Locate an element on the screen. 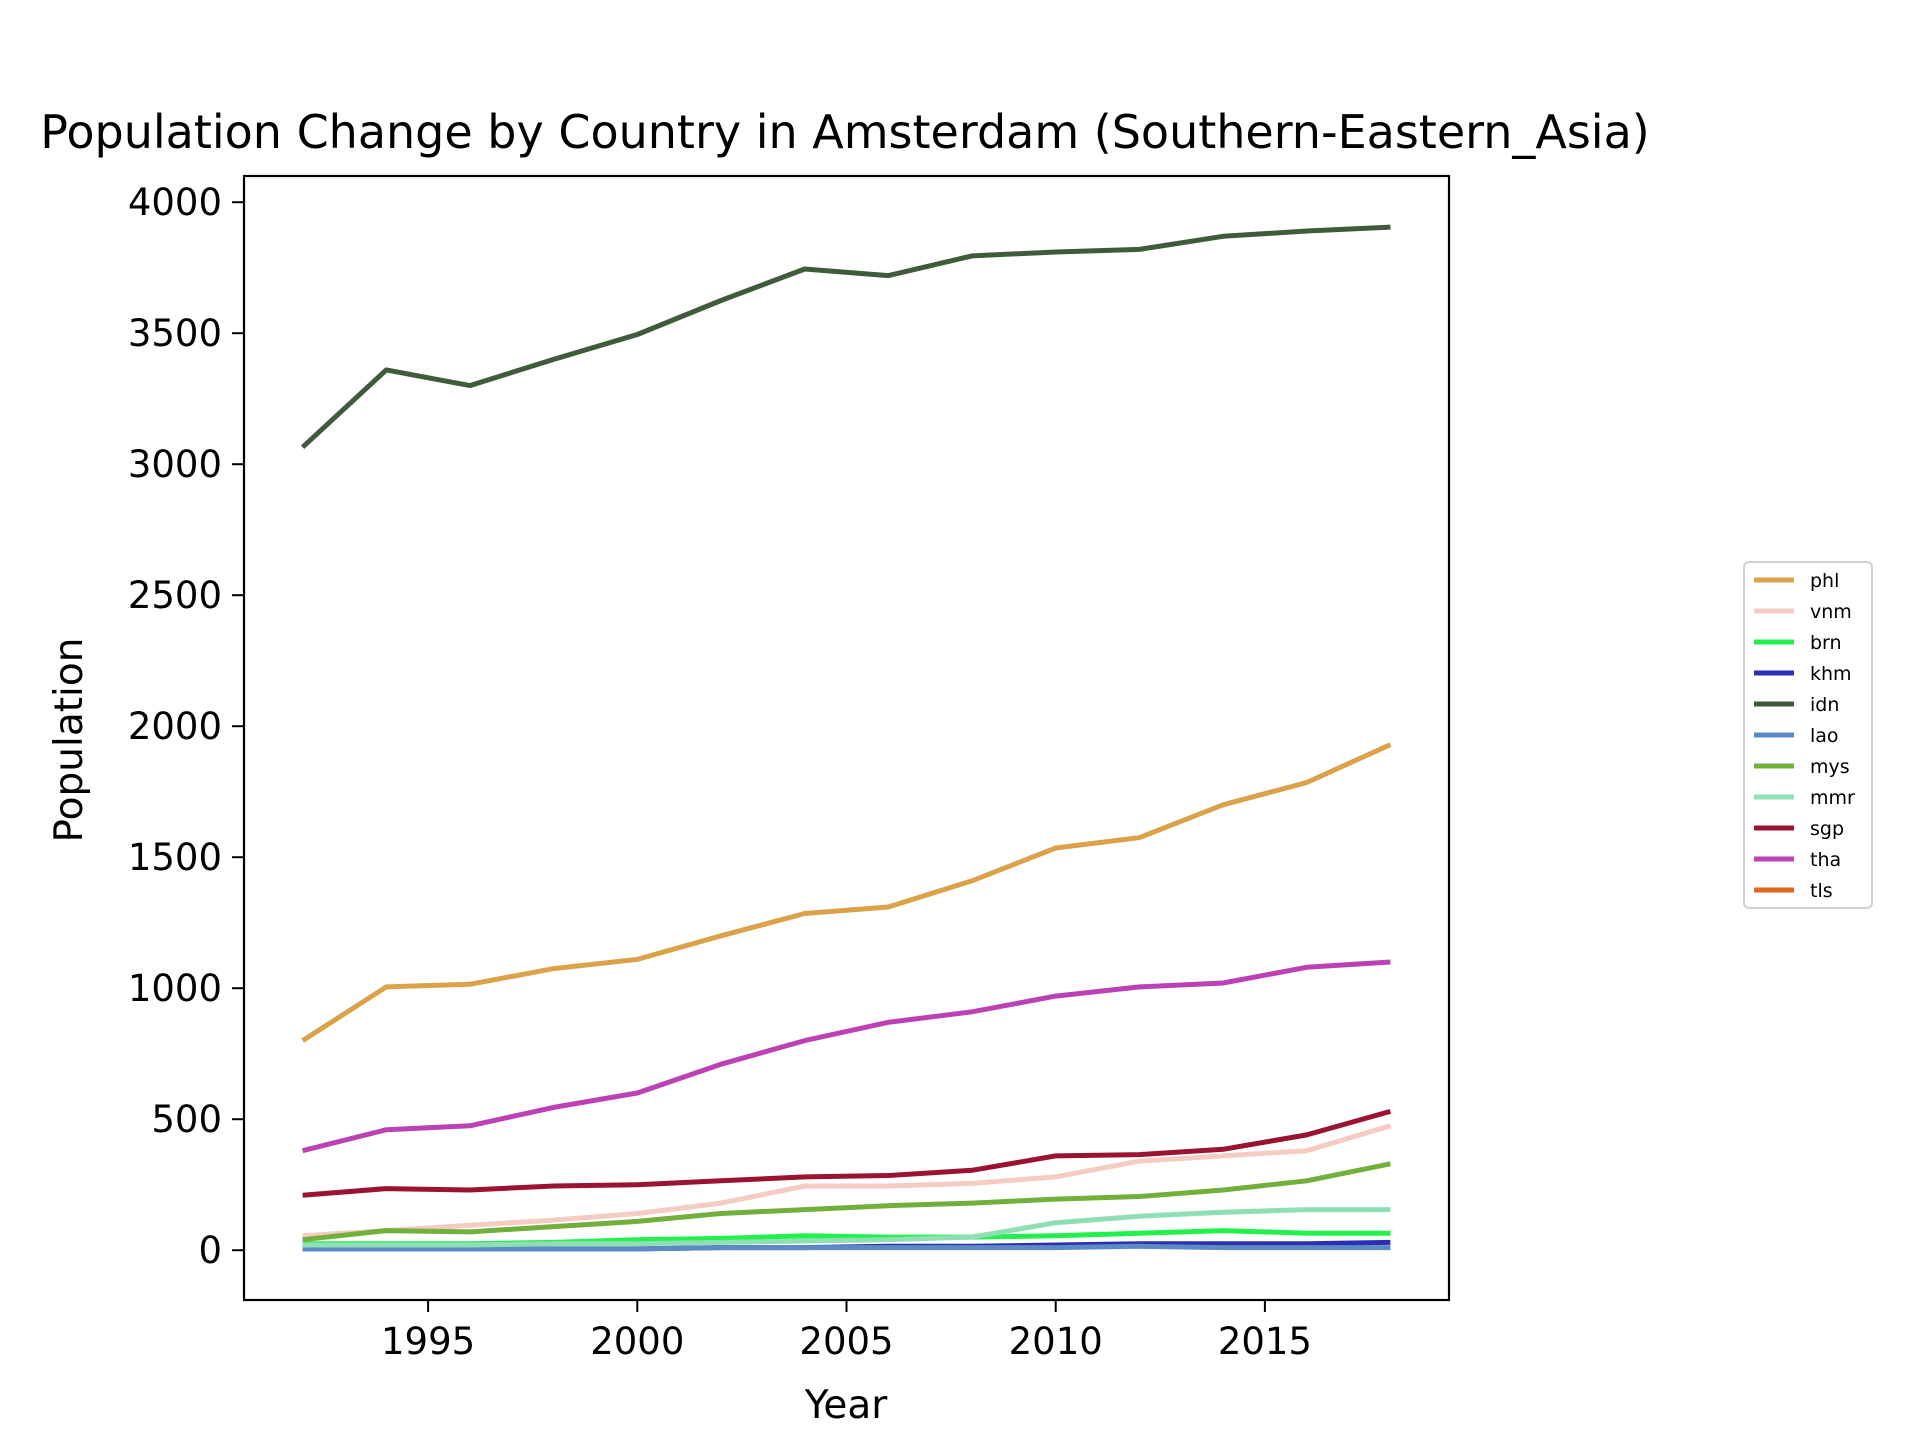 This screenshot has width=1920, height=1440. x-axis-label: Year is located at coordinates (846, 1405).